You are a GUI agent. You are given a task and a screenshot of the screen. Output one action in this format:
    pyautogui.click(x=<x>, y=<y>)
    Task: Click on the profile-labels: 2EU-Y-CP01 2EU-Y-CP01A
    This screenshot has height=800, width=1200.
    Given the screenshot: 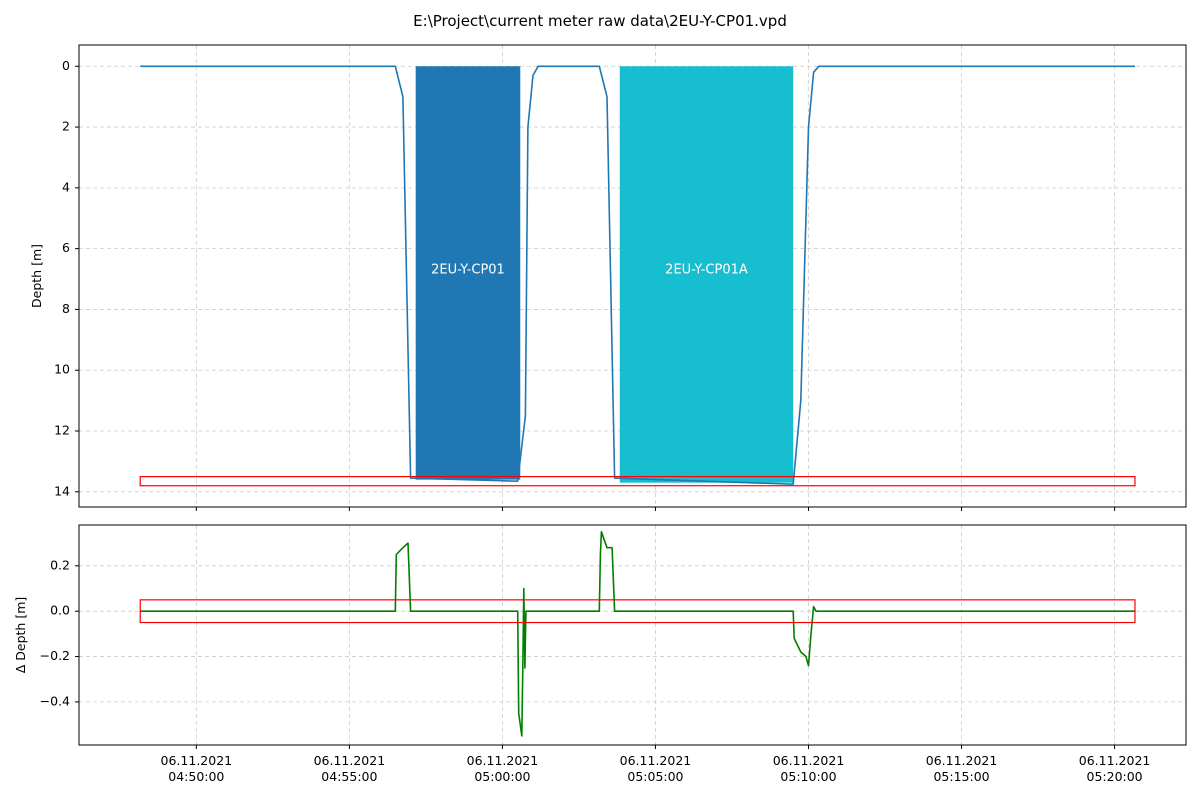 What is the action you would take?
    pyautogui.click(x=589, y=269)
    